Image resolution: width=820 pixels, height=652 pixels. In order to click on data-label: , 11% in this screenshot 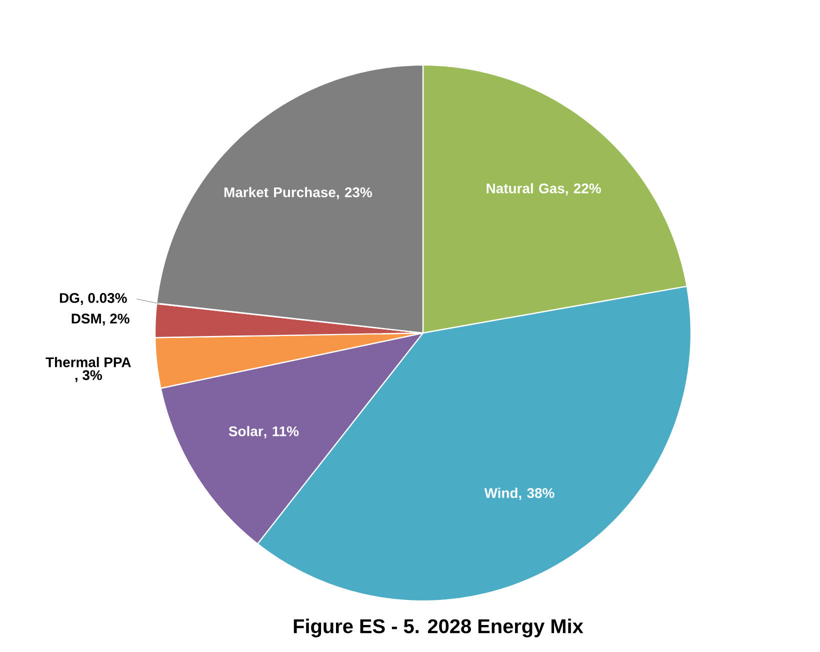, I will do `click(281, 432)`.